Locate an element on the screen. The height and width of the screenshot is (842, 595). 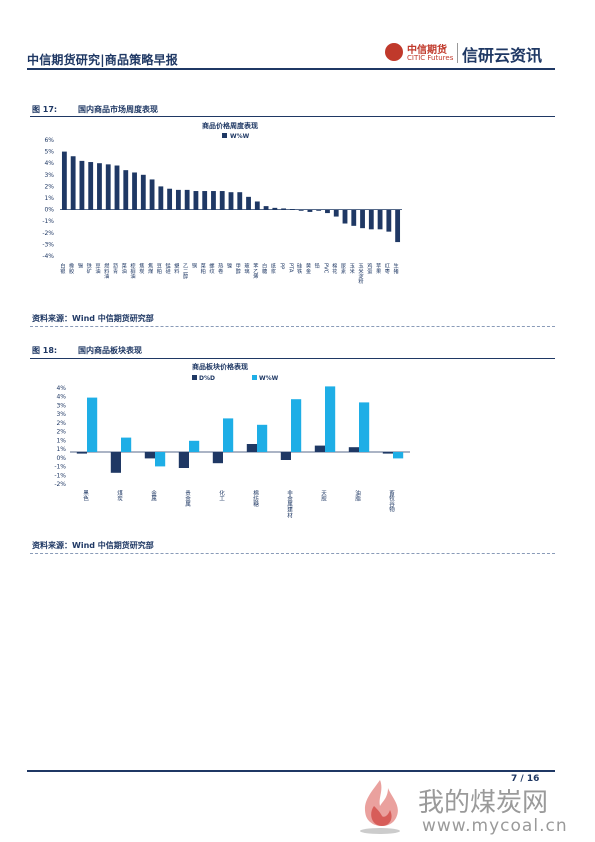
citic-futures-logo: 中信期货 CITIC Futures is located at coordinates (420, 53).